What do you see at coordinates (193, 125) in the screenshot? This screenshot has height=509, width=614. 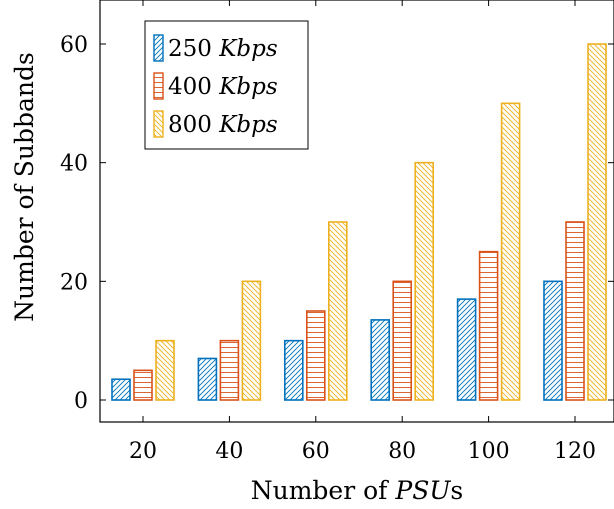 I see `legend-label-value: 800` at bounding box center [193, 125].